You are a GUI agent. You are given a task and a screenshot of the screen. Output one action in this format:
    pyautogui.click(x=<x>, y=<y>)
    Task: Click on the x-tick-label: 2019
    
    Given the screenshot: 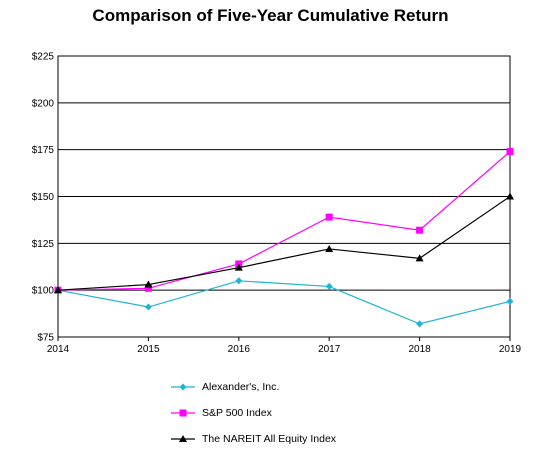 What is the action you would take?
    pyautogui.click(x=510, y=349)
    